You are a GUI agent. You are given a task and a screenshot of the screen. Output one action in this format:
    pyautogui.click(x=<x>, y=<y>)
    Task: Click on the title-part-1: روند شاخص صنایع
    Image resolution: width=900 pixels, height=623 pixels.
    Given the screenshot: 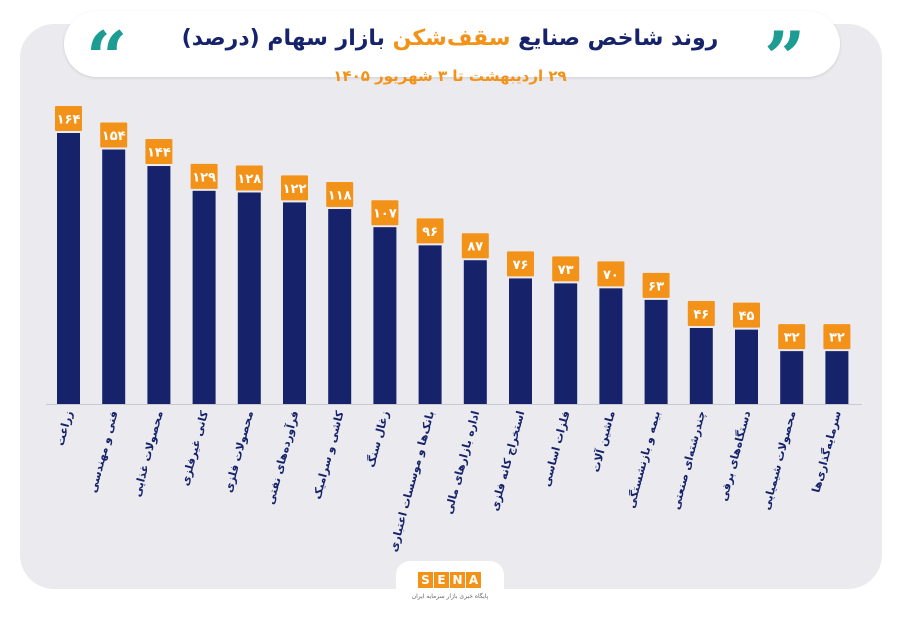 What is the action you would take?
    pyautogui.click(x=614, y=38)
    